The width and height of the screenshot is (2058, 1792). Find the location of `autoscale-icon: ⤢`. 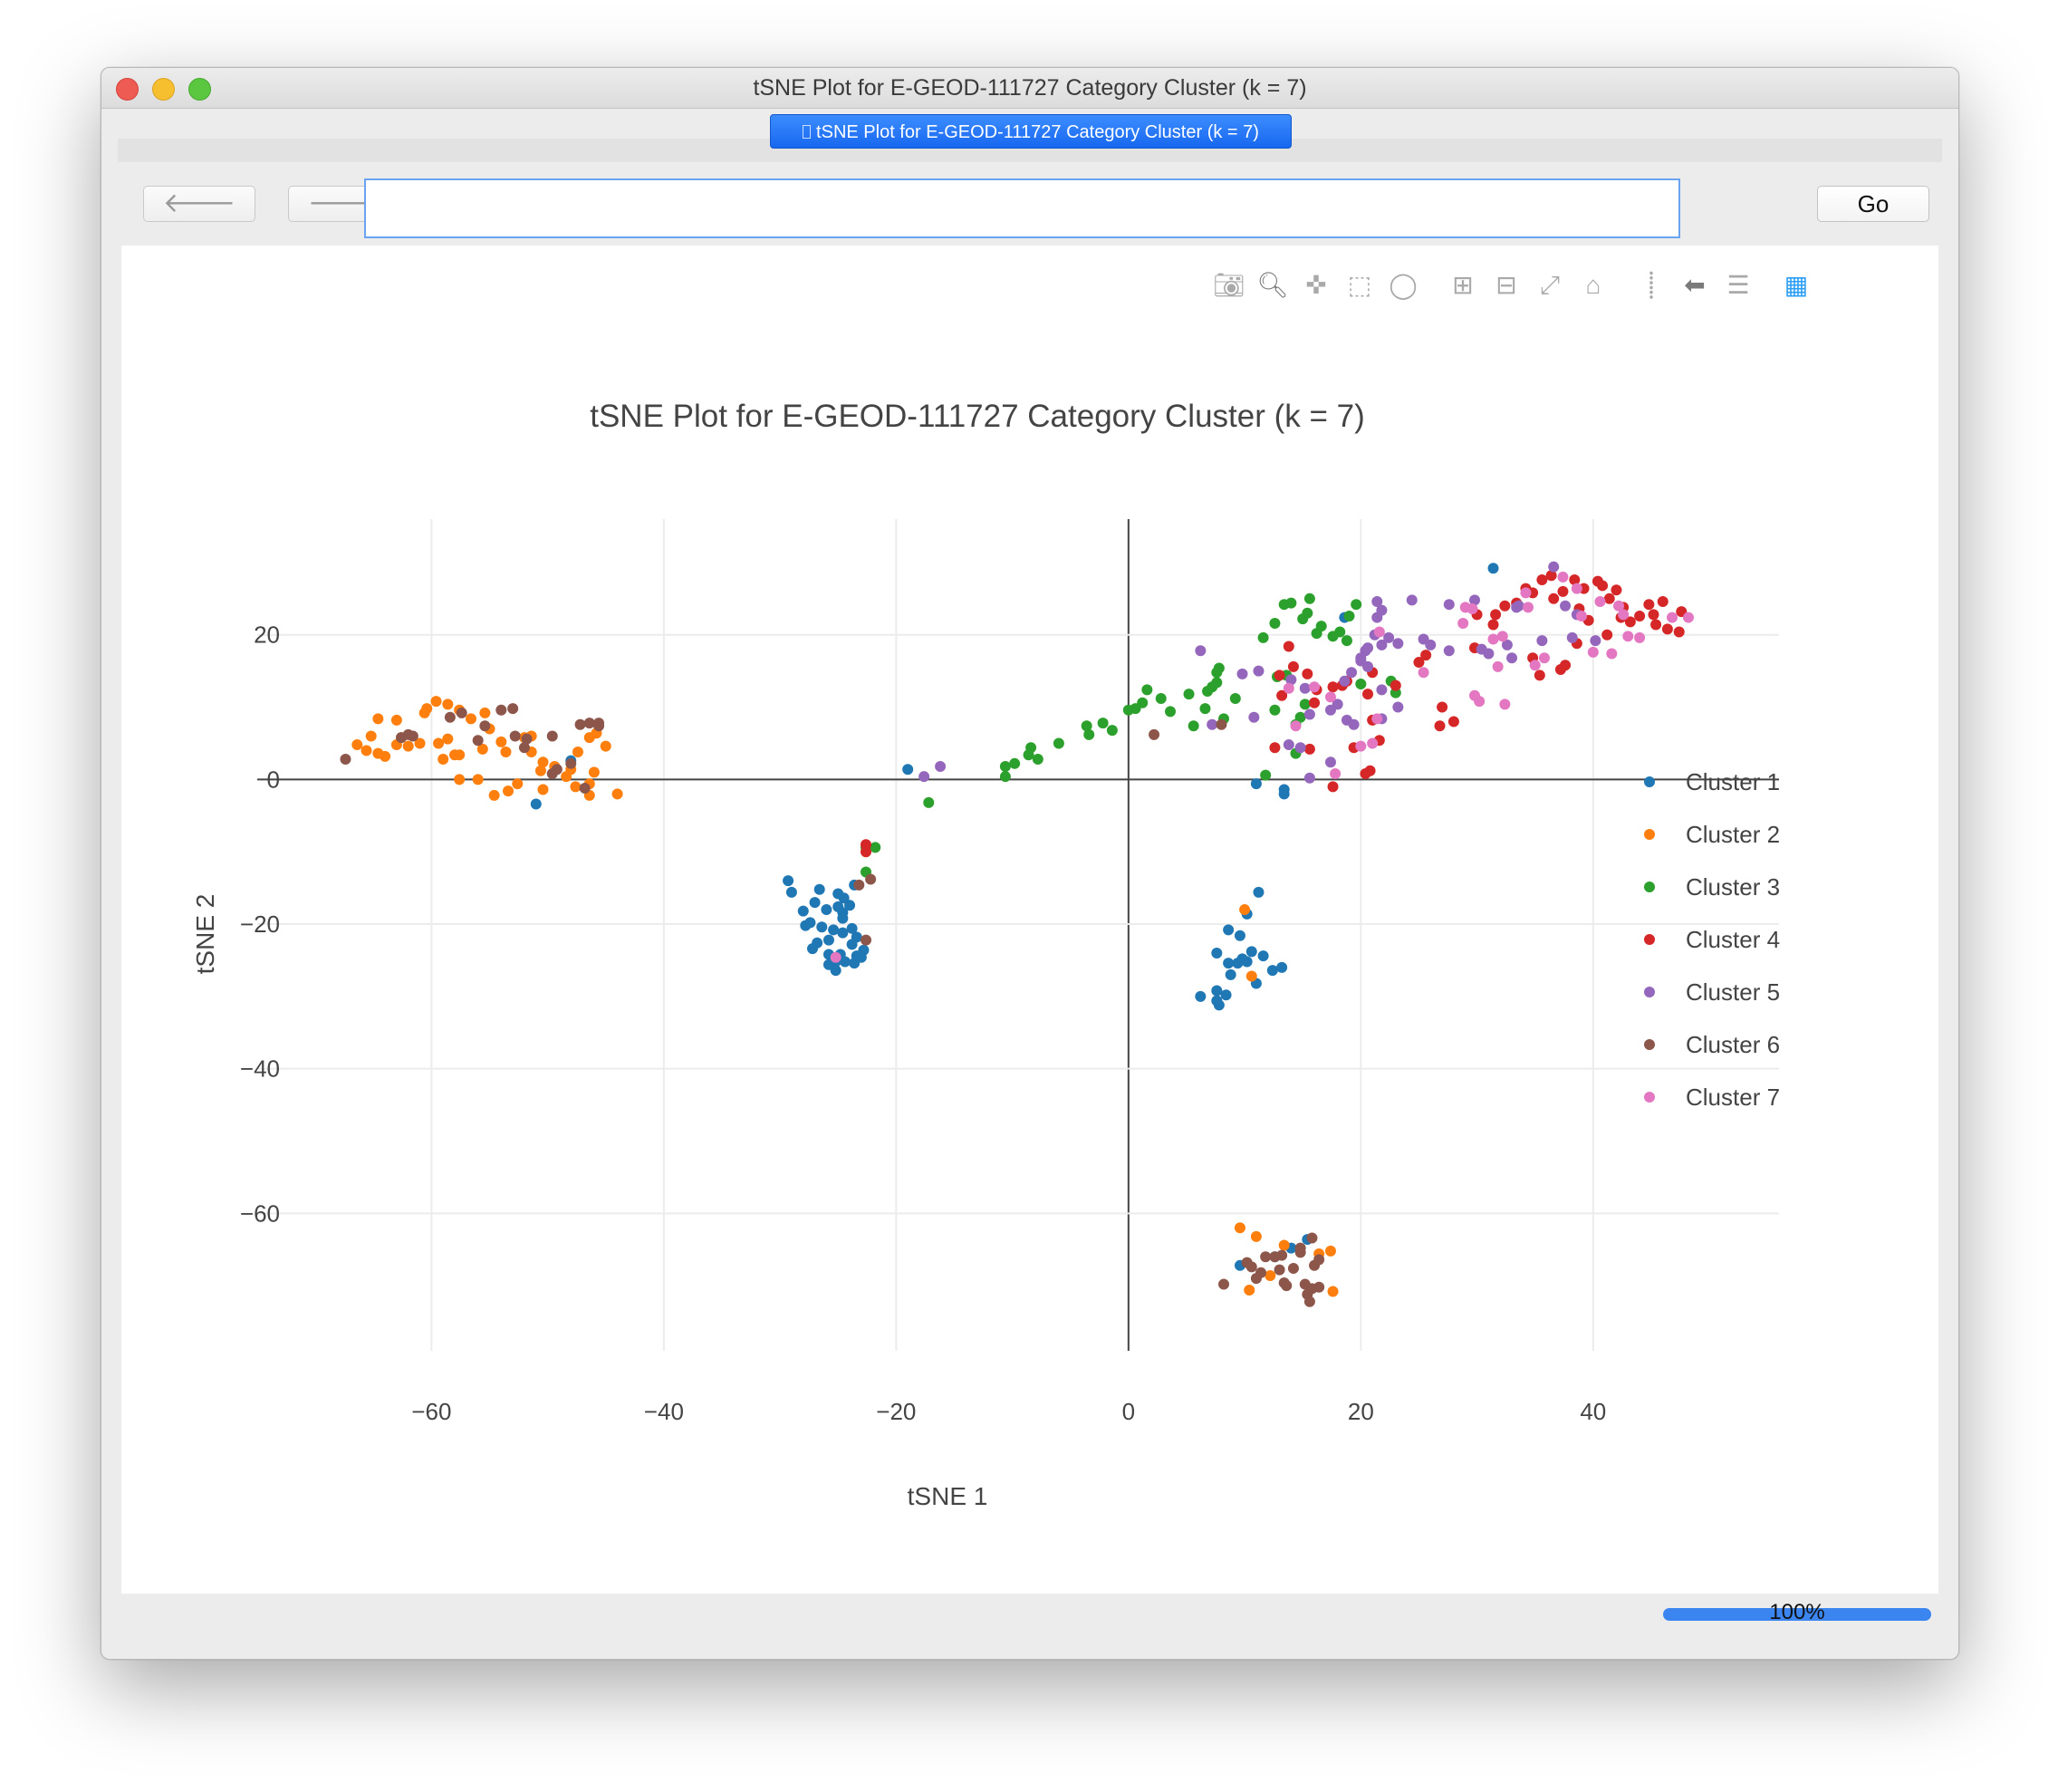

autoscale-icon: ⤢ is located at coordinates (1550, 285).